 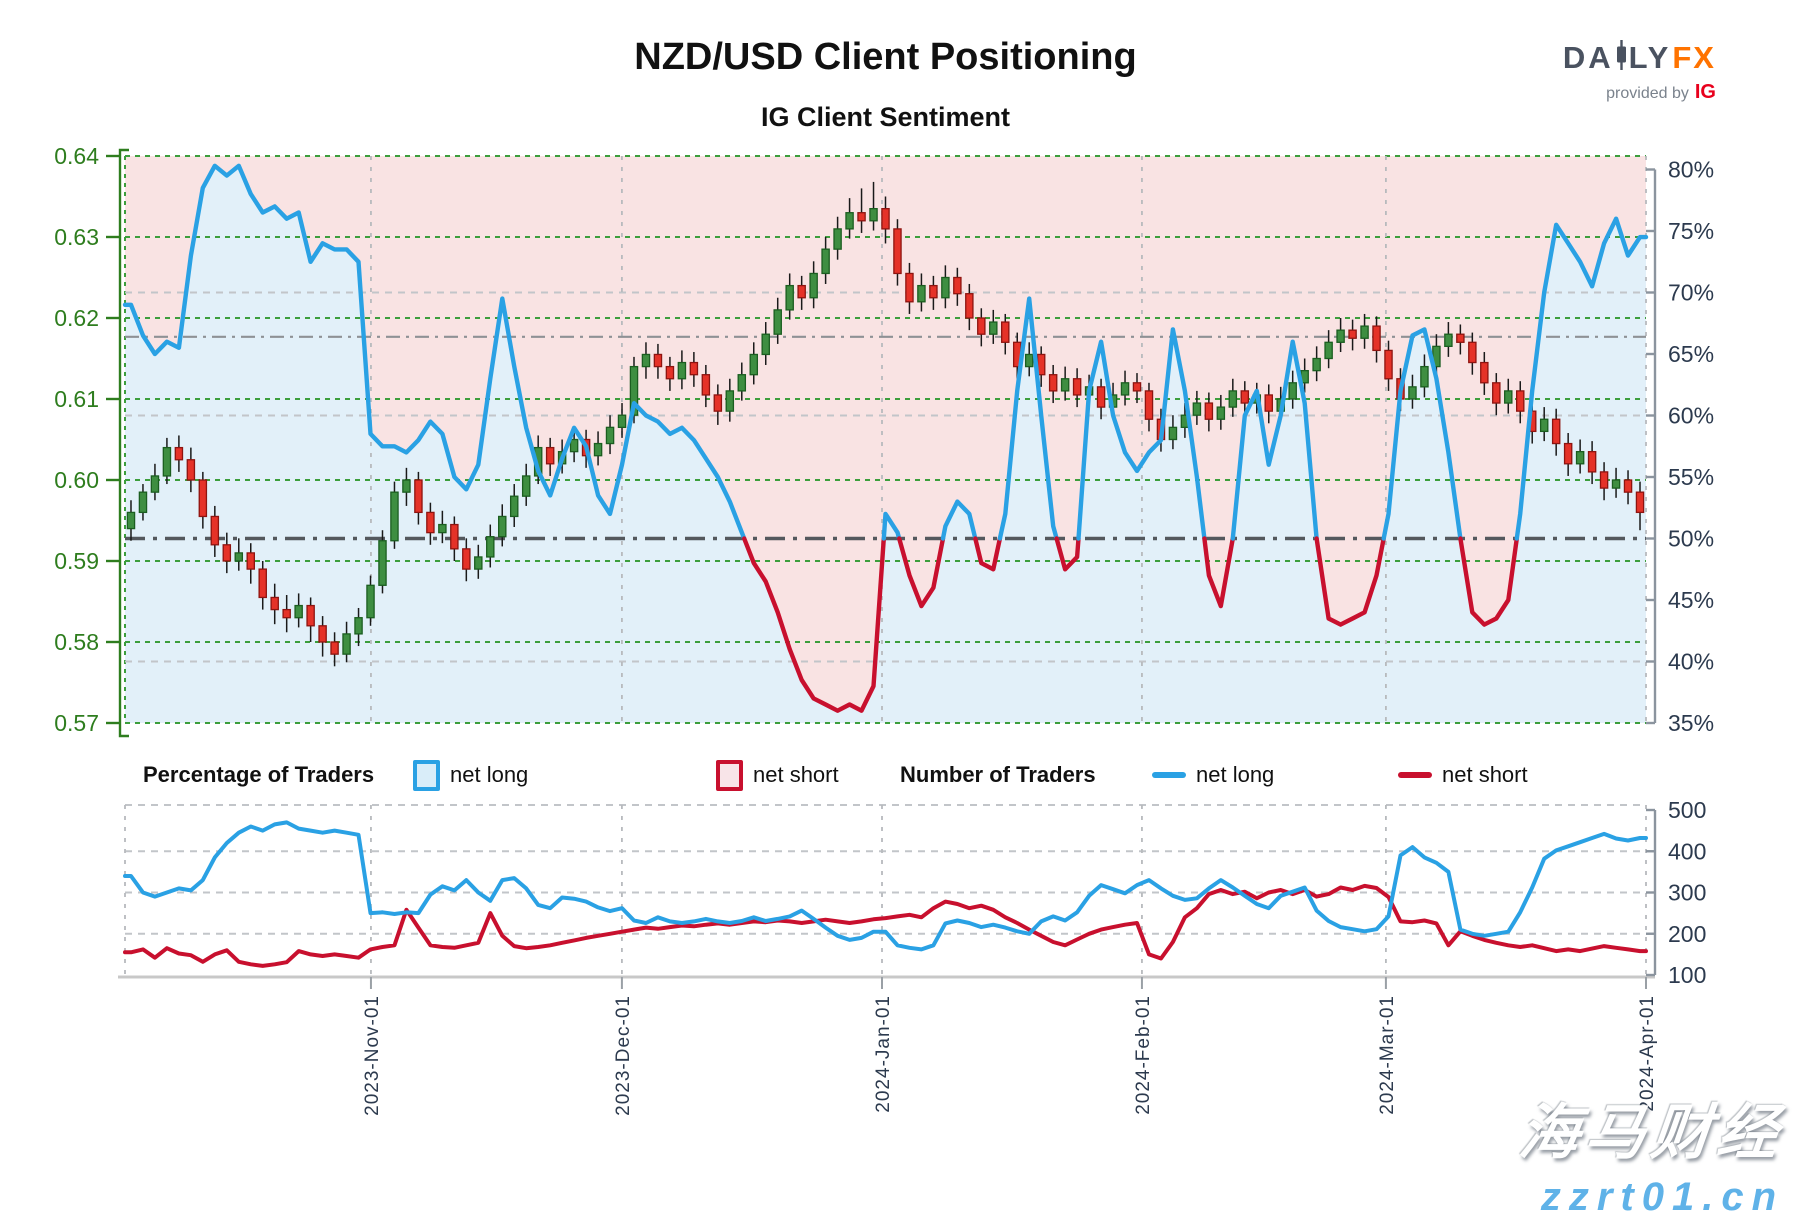 I want to click on price-tick-label: 0.63, so click(x=76, y=237).